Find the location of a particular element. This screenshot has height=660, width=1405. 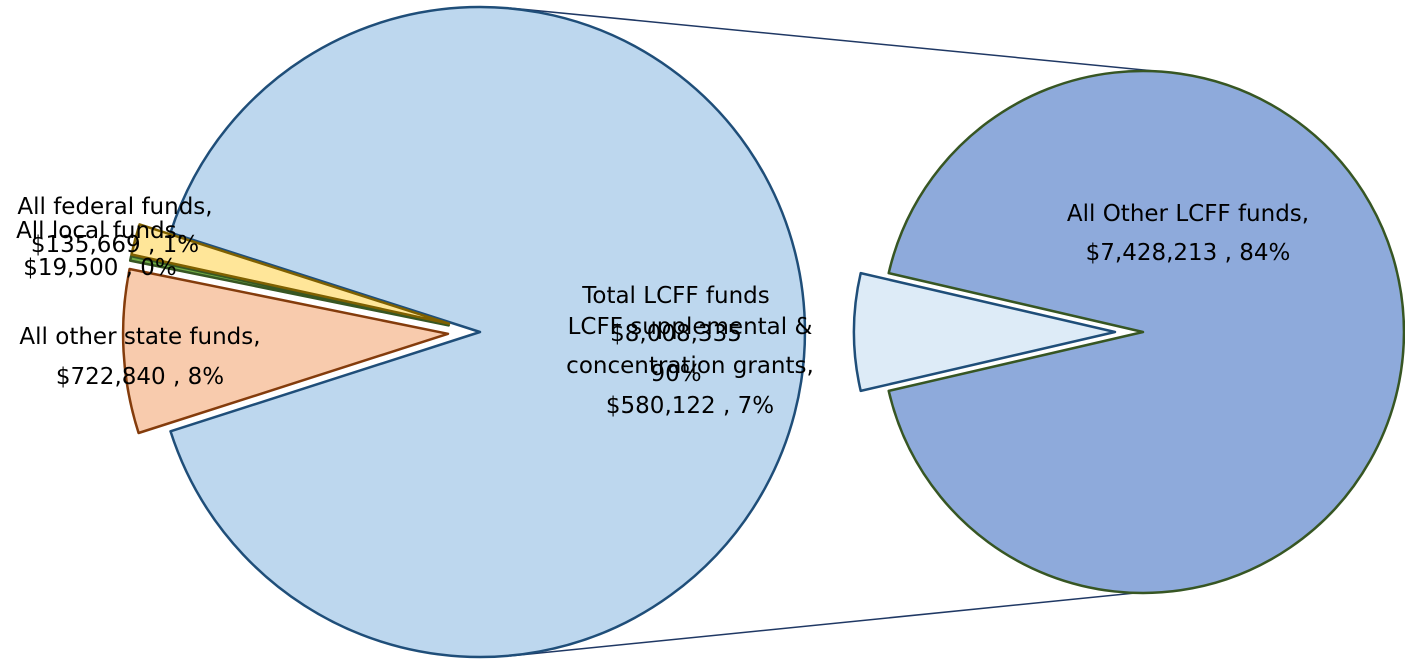

slice-label-total-lcff-percent: 90% is located at coordinates (675, 374).